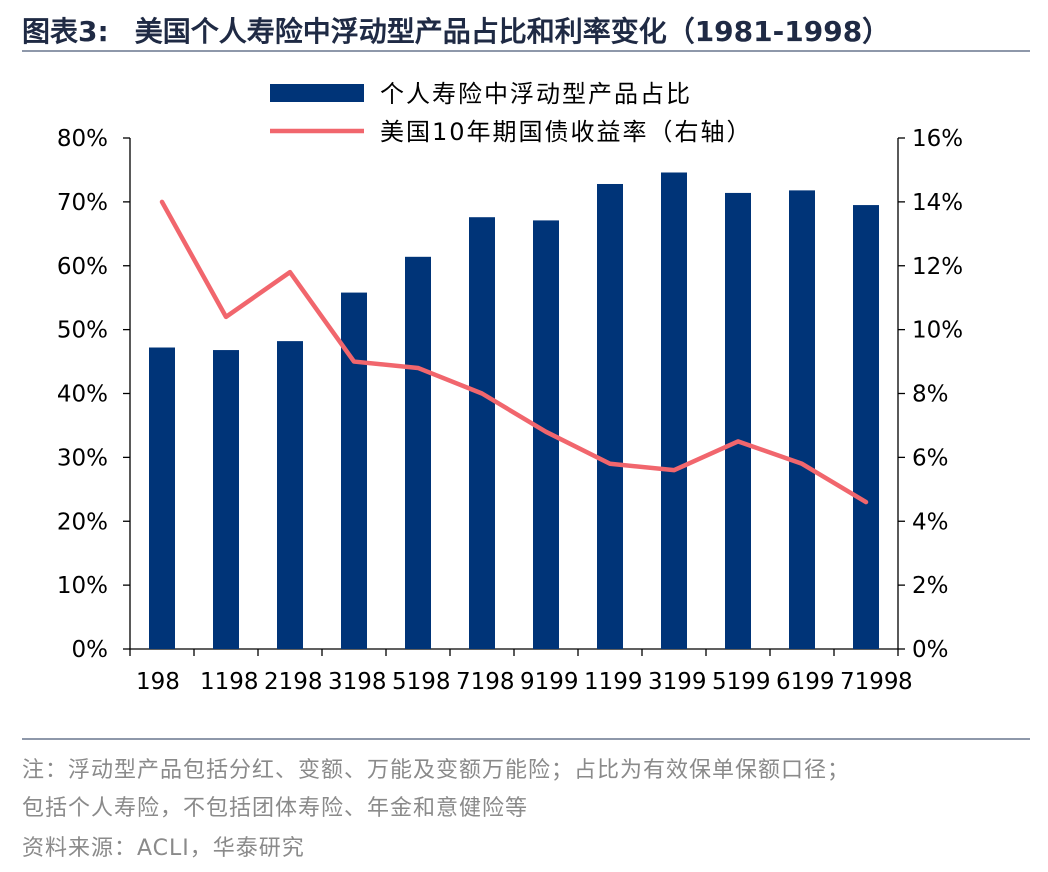 This screenshot has width=1048, height=872. What do you see at coordinates (937, 331) in the screenshot?
I see `y-right-tick-label: 10%` at bounding box center [937, 331].